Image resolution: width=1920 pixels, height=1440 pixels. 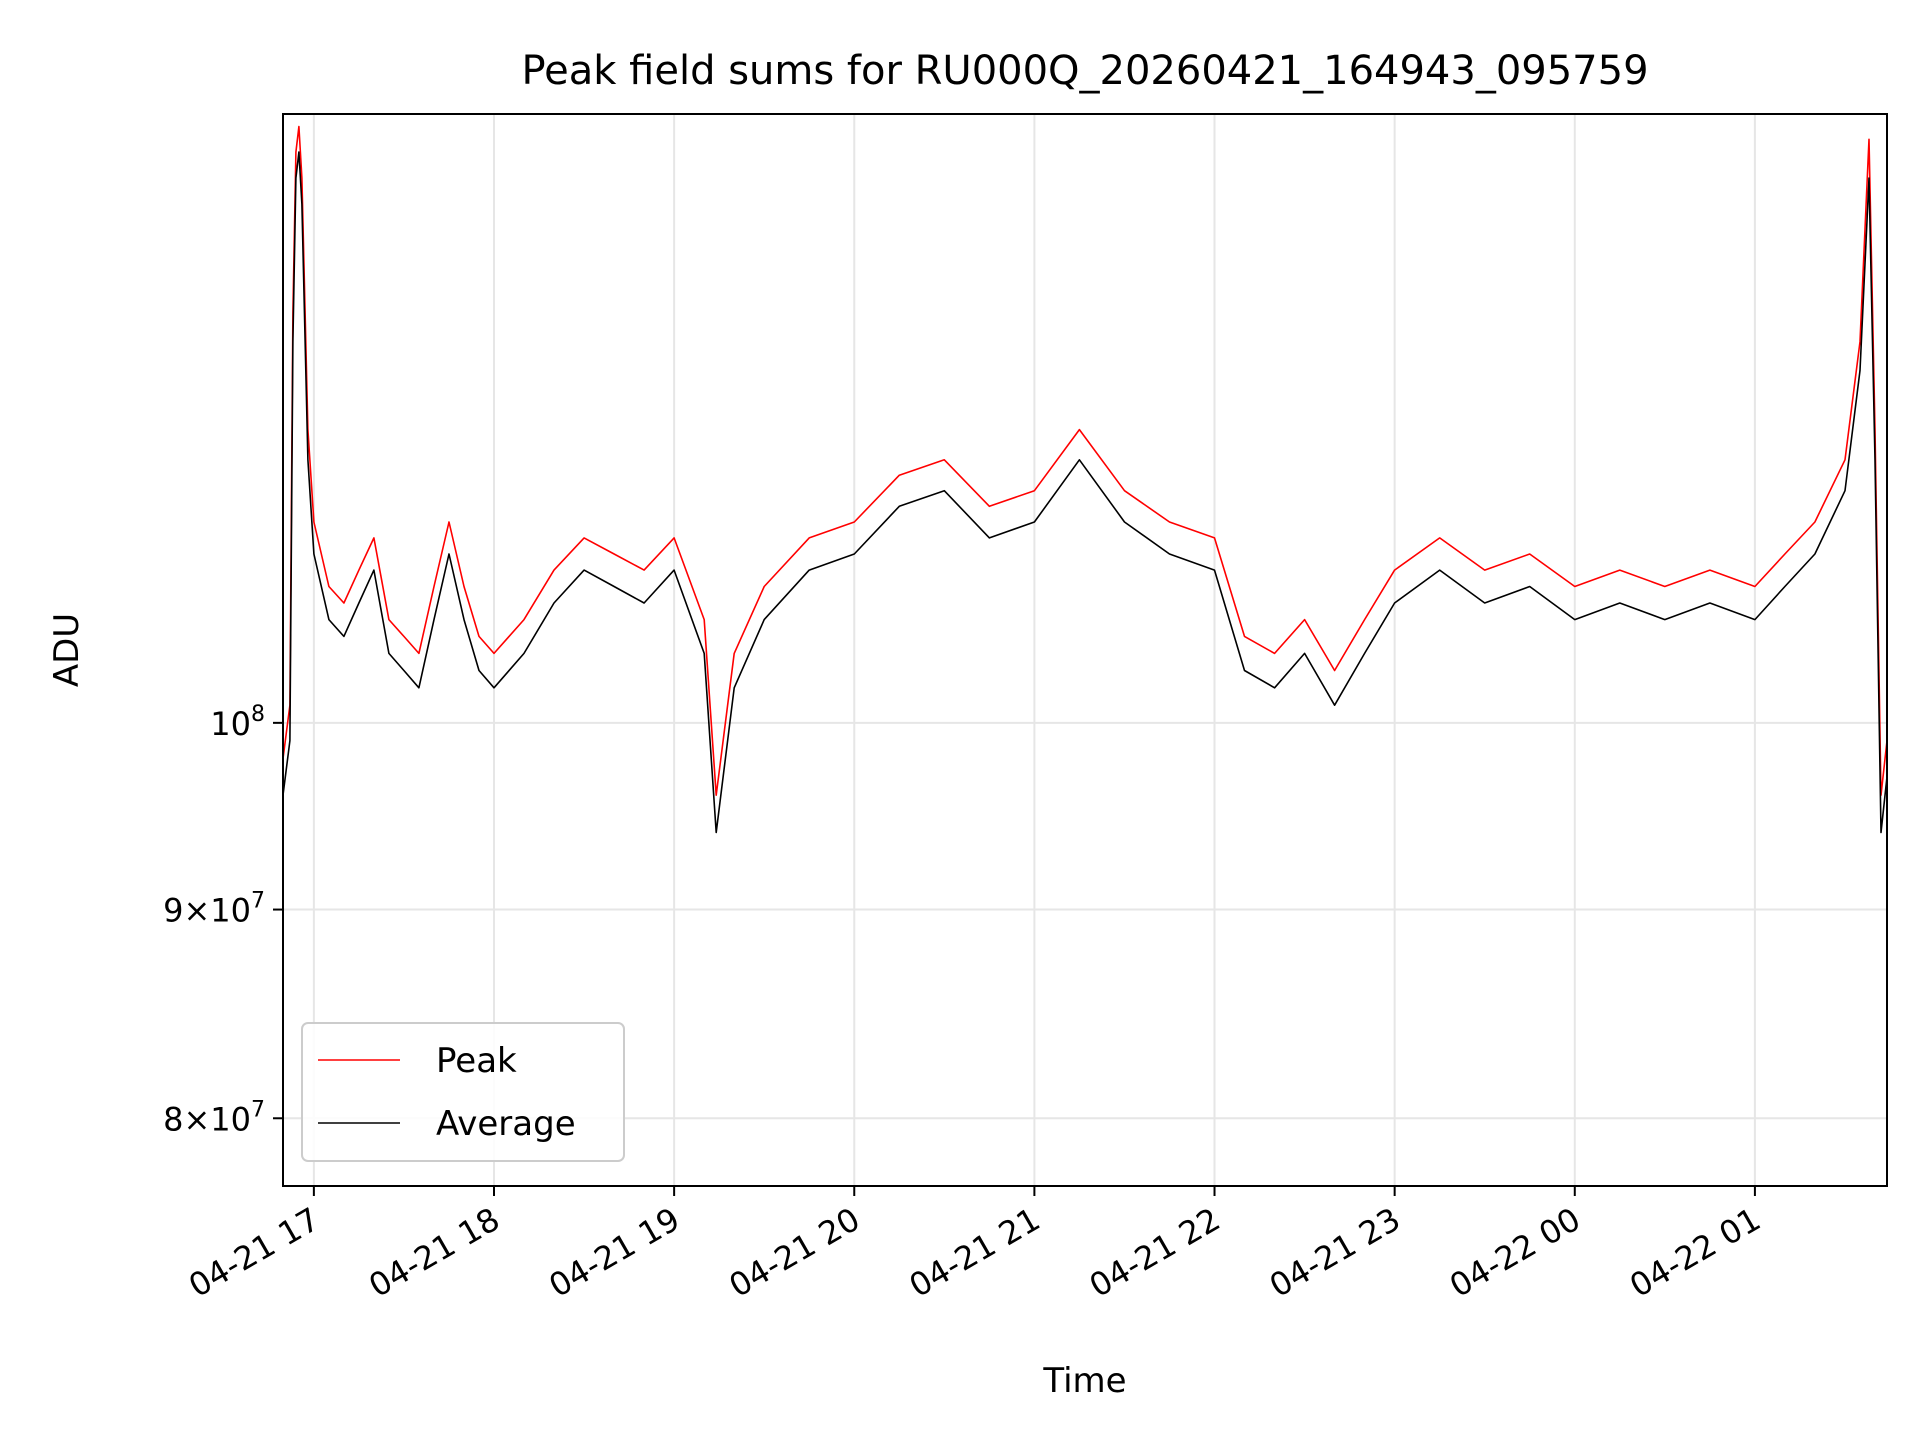 What do you see at coordinates (67, 650) in the screenshot?
I see `y-axis-label: ADU` at bounding box center [67, 650].